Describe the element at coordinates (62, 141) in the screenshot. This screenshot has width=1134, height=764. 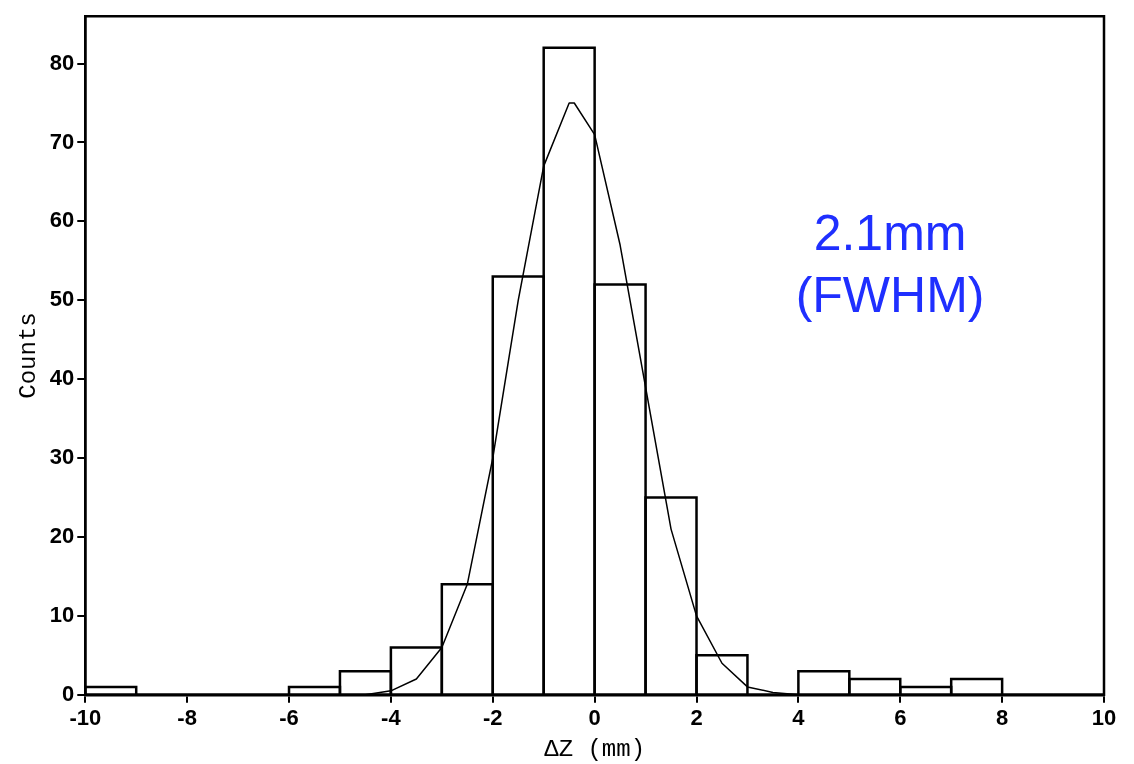
I see `y-tick-label: 70` at that location.